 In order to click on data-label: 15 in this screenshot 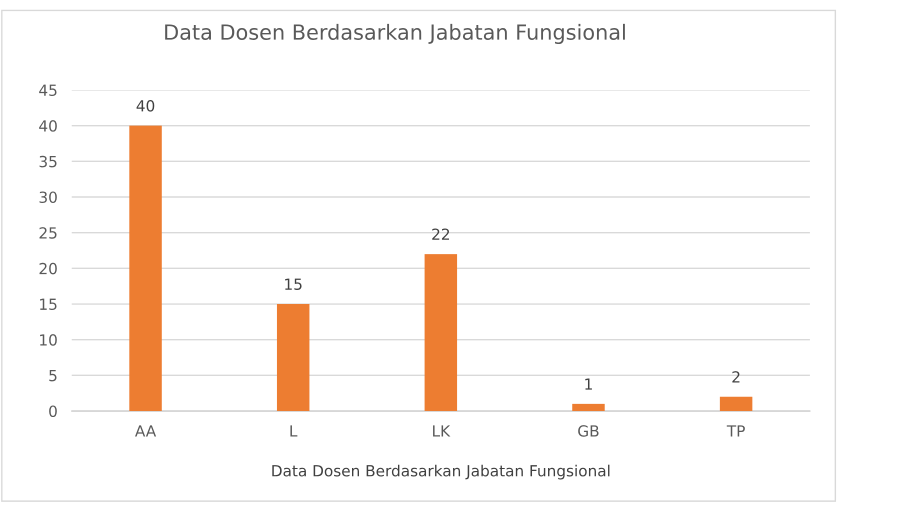, I will do `click(293, 284)`.